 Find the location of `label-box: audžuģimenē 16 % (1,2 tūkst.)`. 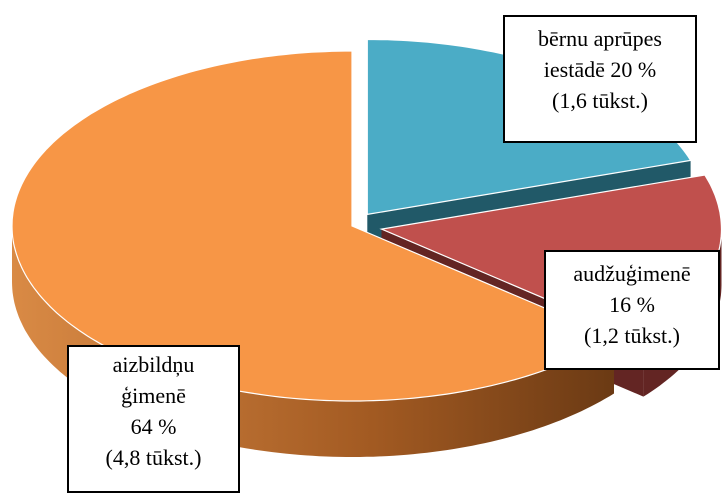

label-box: audžuģimenē 16 % (1,2 tūkst.) is located at coordinates (632, 310).